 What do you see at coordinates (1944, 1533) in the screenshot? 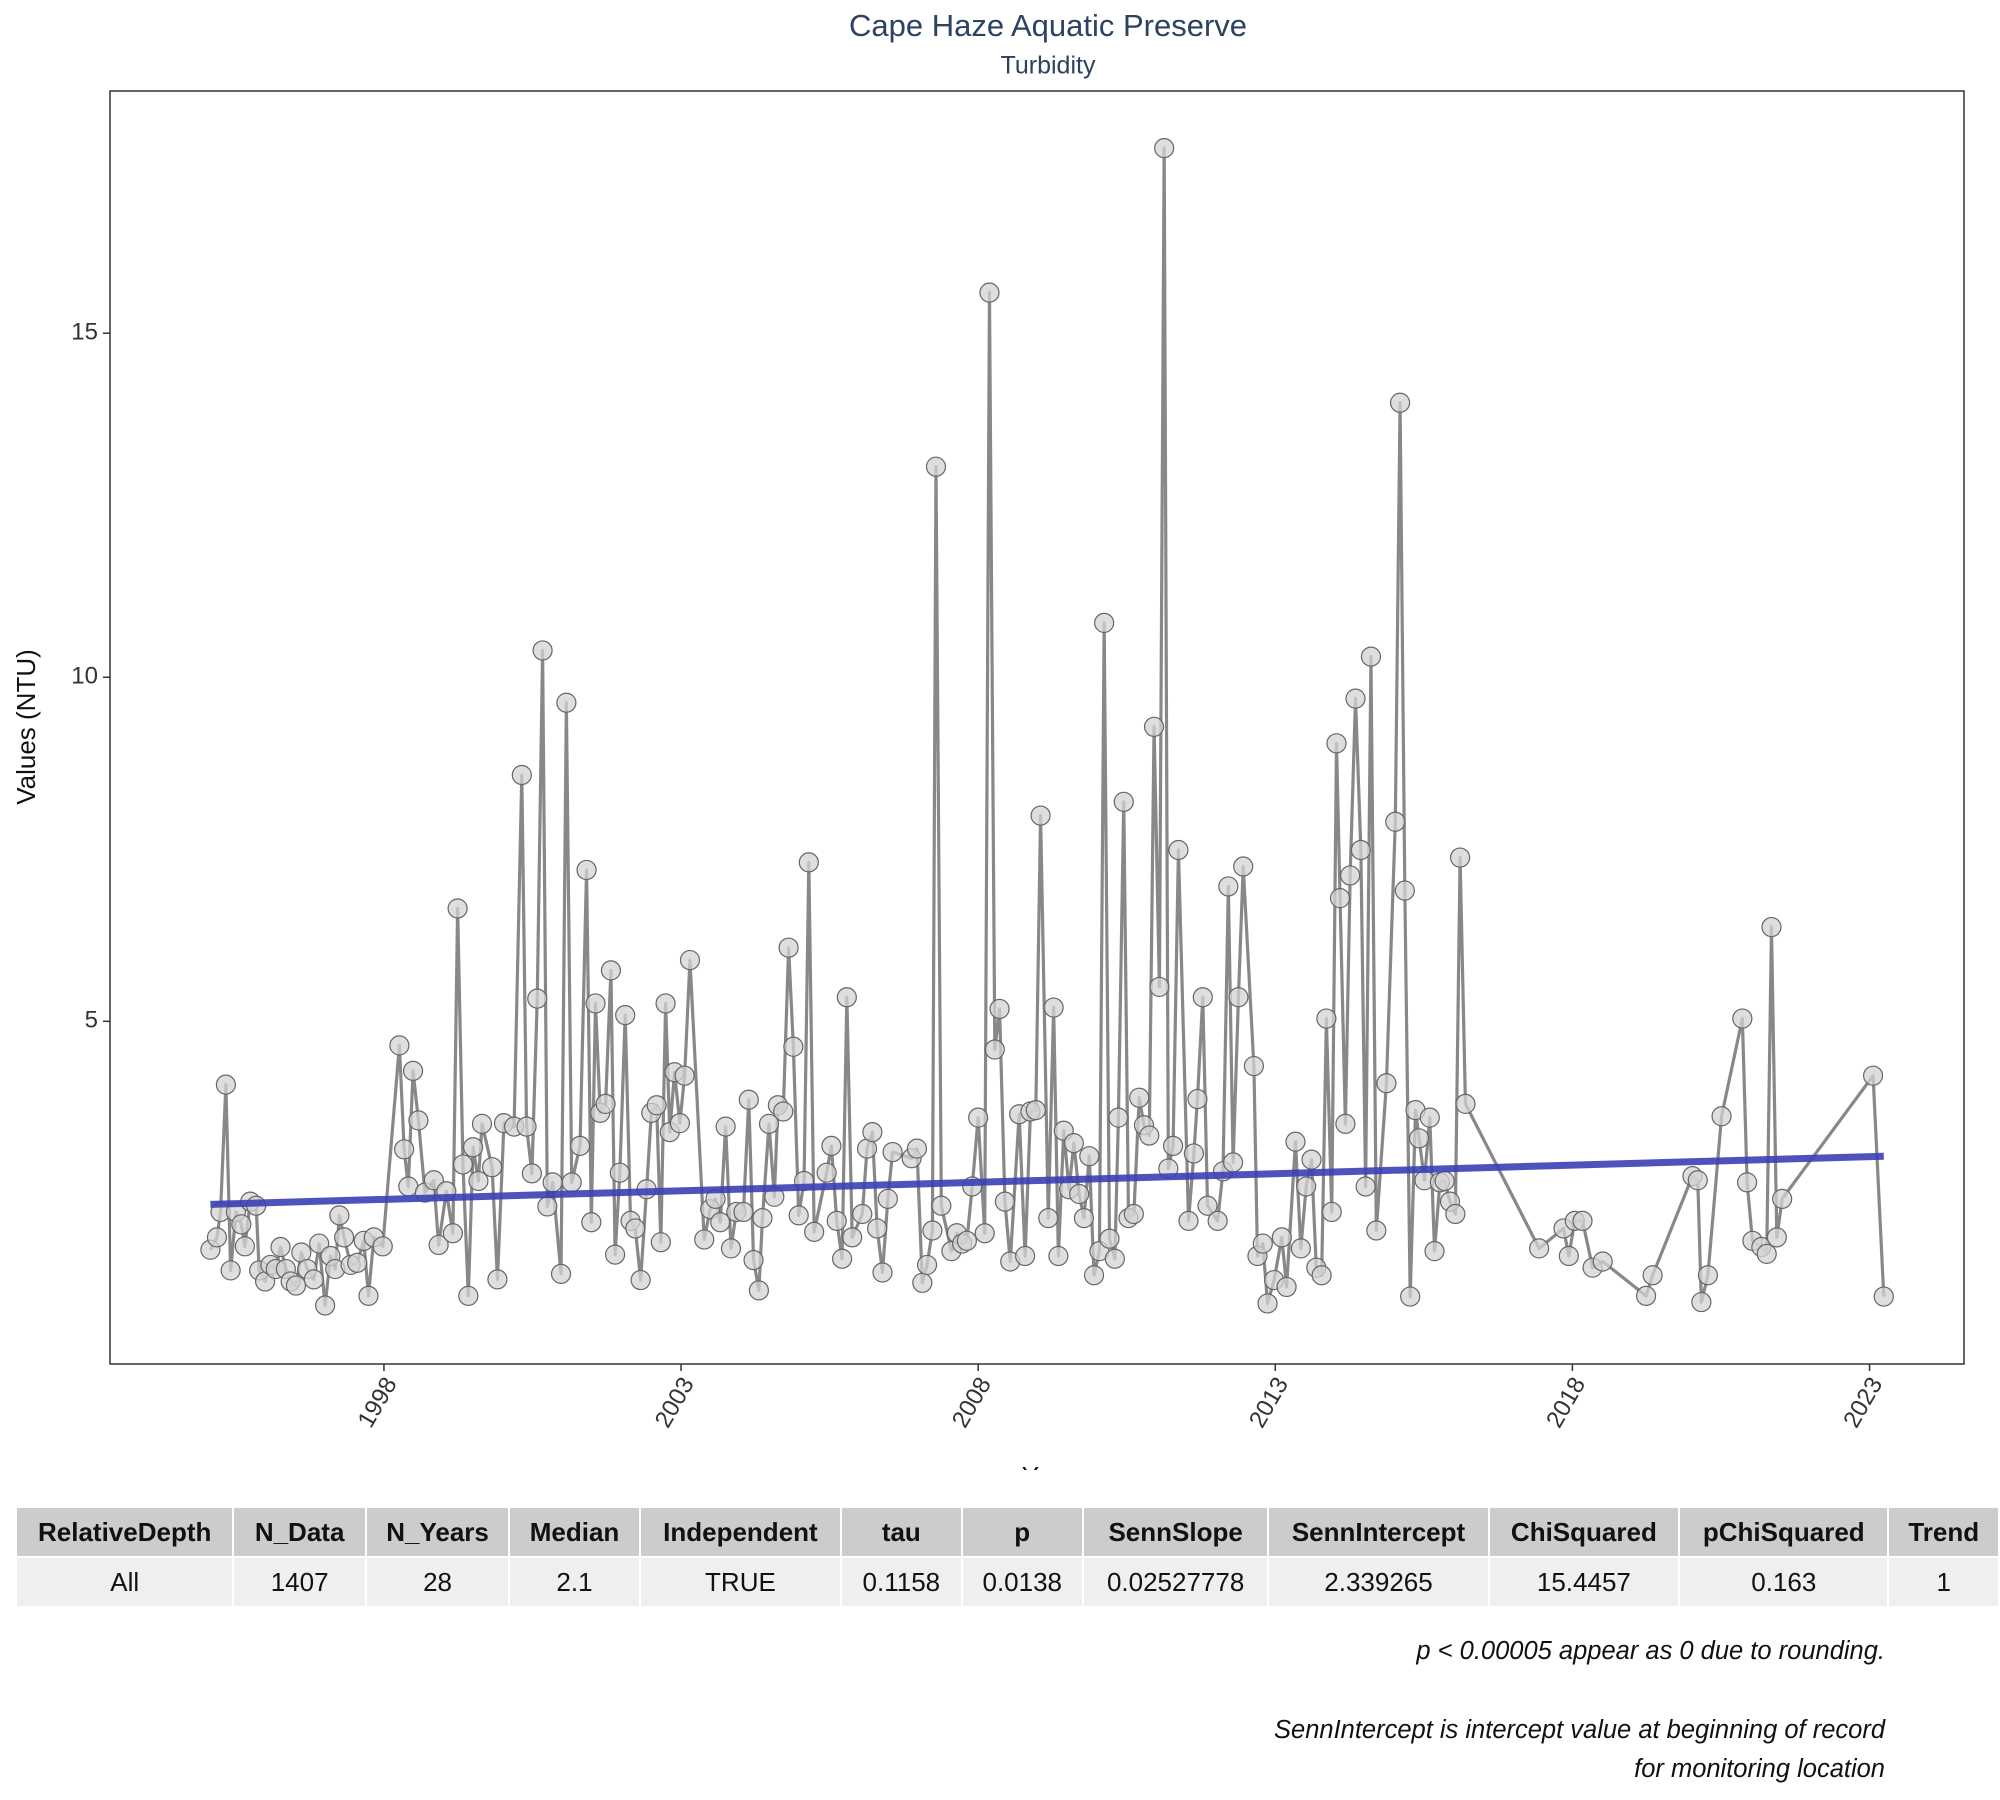
I see `table-header-cell: Trend` at bounding box center [1944, 1533].